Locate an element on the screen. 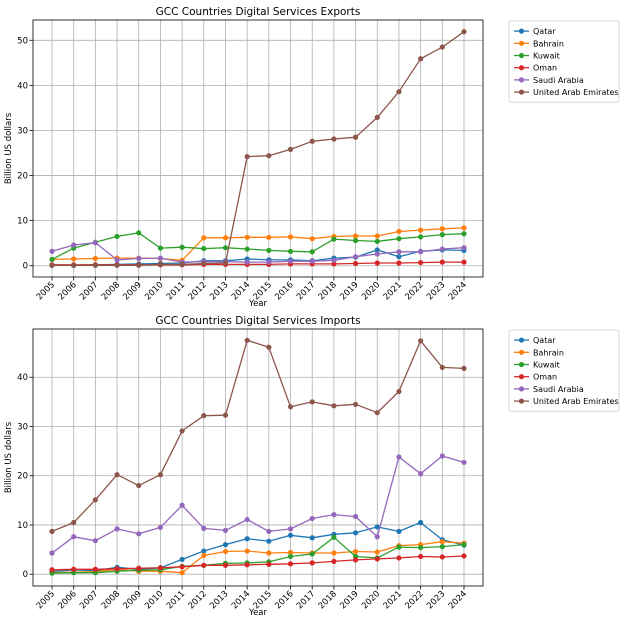 Image resolution: width=624 pixels, height=628 pixels. legend-box is located at coordinates (564, 370).